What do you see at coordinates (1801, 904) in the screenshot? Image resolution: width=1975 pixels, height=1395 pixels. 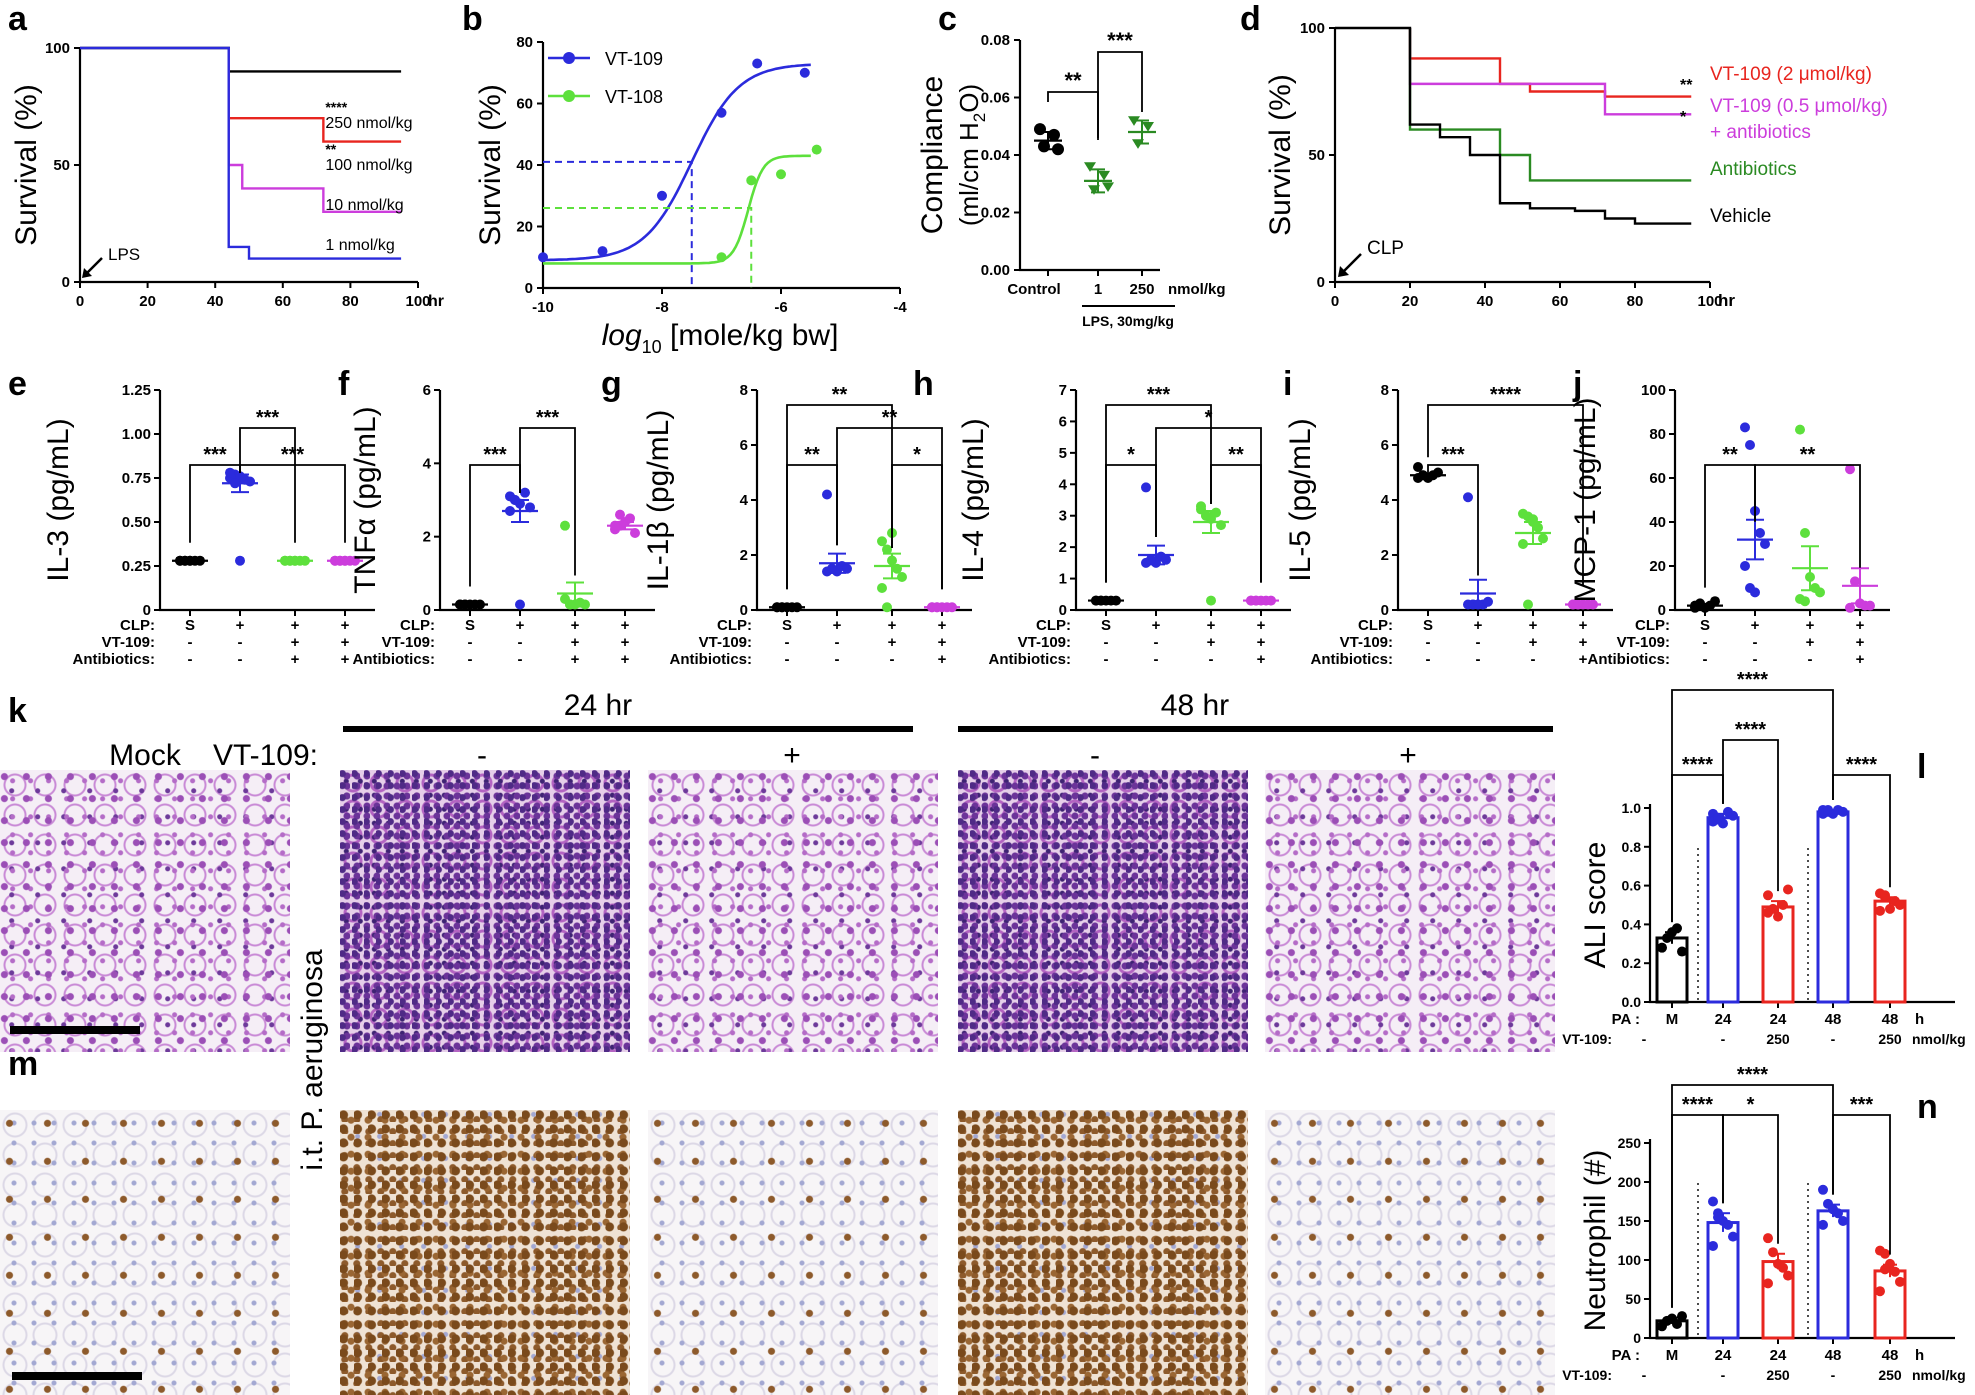 I see `axis-l` at bounding box center [1801, 904].